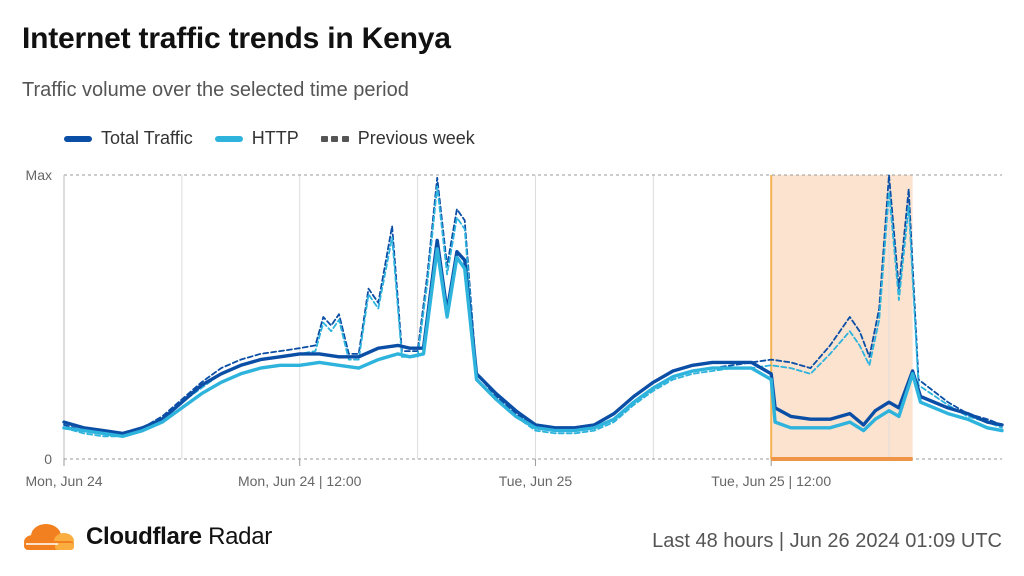 The width and height of the screenshot is (1024, 576). What do you see at coordinates (300, 481) in the screenshot?
I see `x-tick-label: Mon, Jun 24 | 12:00` at bounding box center [300, 481].